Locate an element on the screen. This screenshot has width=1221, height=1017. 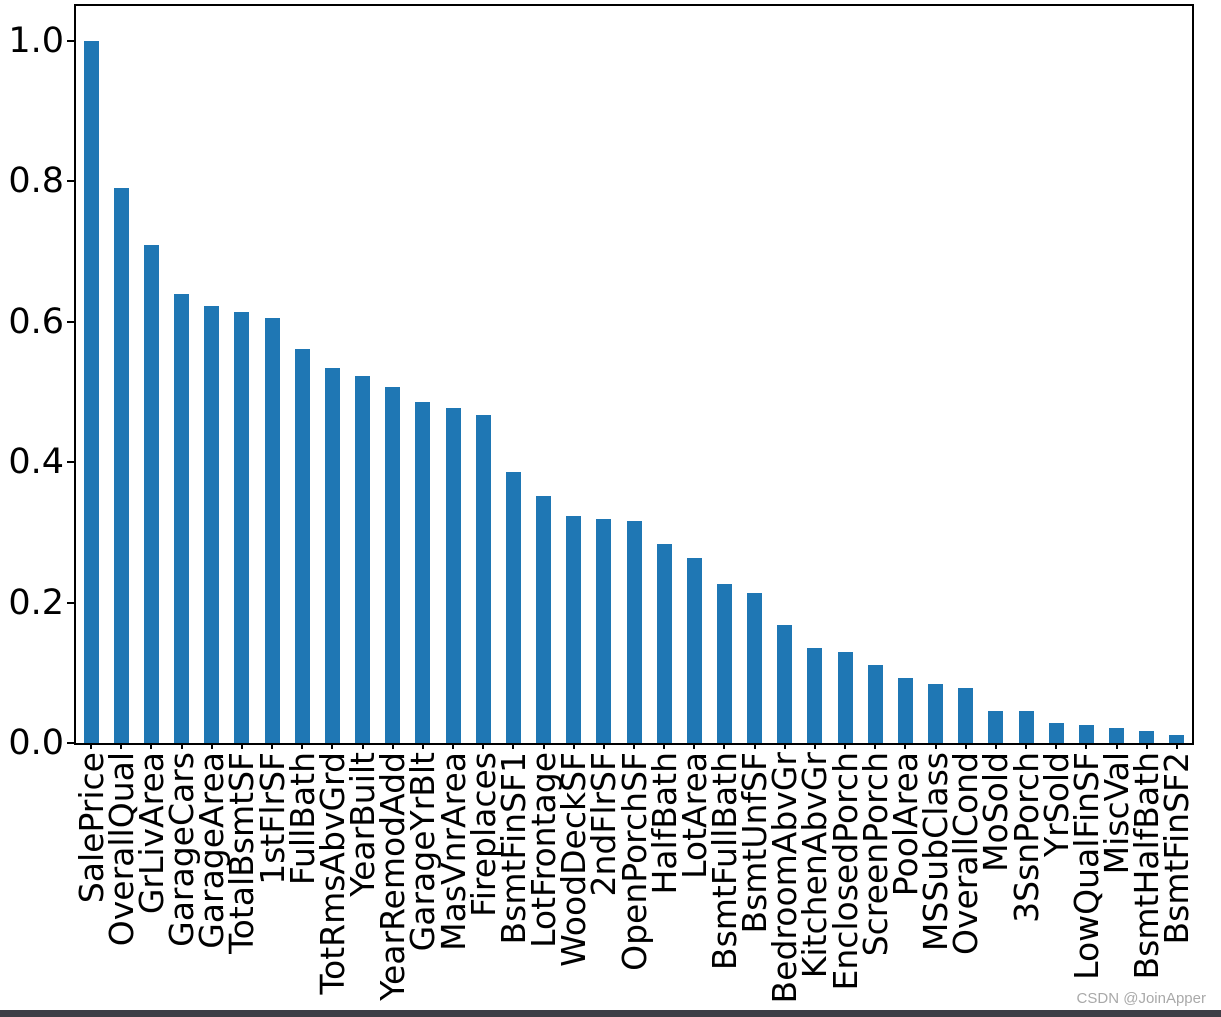
y-tick-label: 0.6 is located at coordinates (36, 322).